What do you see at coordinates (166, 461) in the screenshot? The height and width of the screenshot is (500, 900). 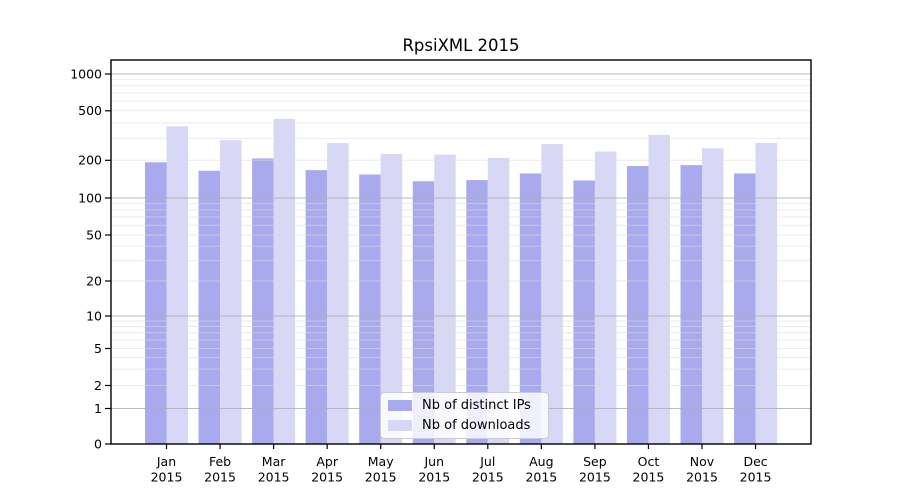 I see `x-tick-label-month: Jan` at bounding box center [166, 461].